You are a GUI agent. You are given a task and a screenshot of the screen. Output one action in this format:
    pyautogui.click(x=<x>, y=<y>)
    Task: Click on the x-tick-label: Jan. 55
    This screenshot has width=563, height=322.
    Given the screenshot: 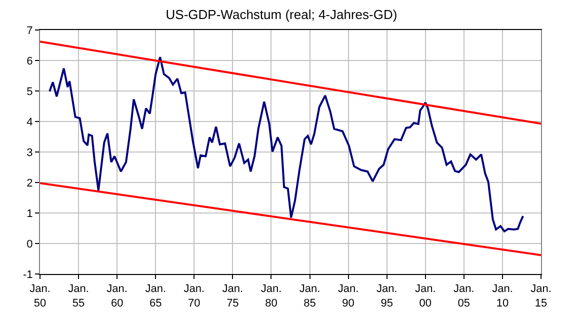 What is the action you would take?
    pyautogui.click(x=78, y=296)
    